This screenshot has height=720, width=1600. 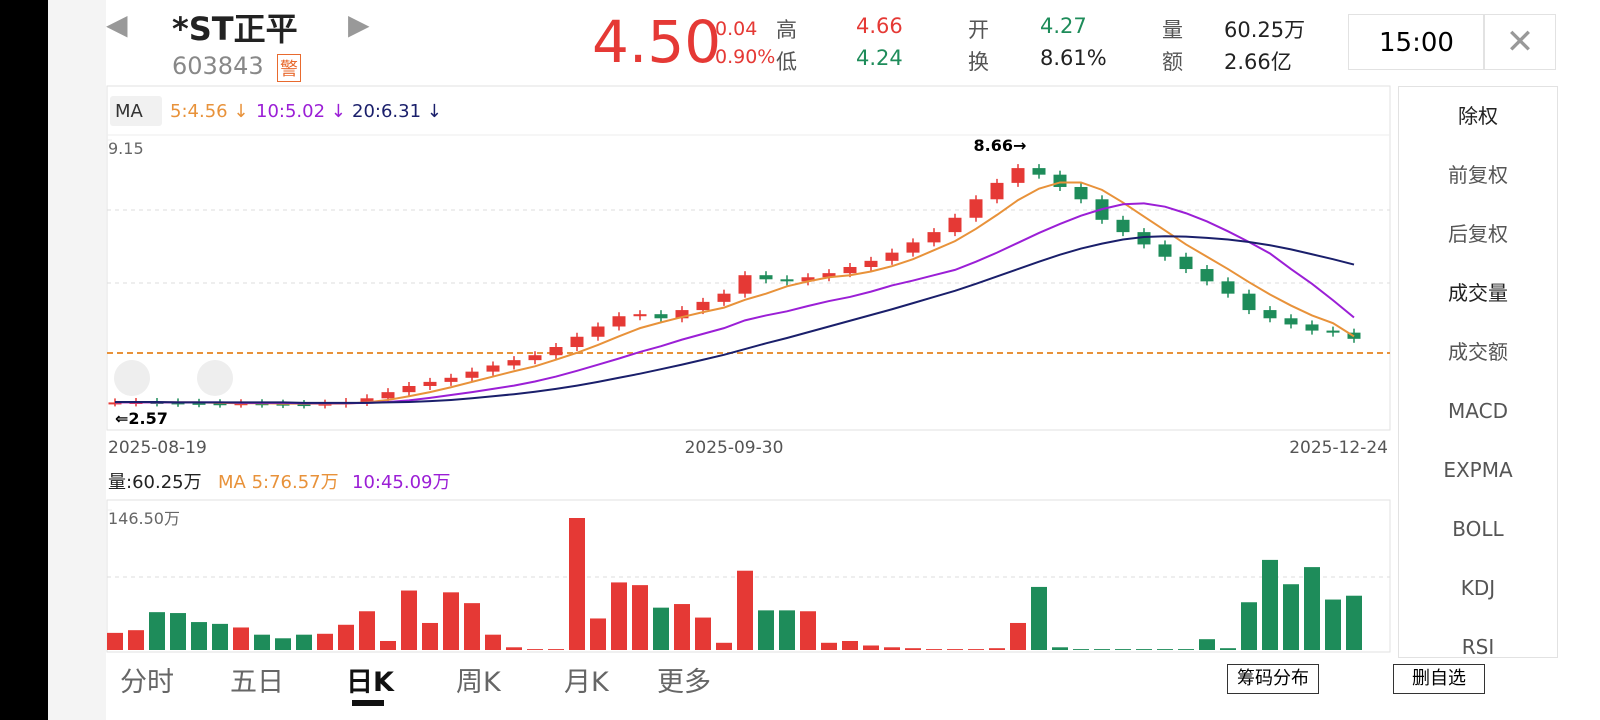 What do you see at coordinates (155, 482) in the screenshot?
I see `volume-legend: 量:60.25万` at bounding box center [155, 482].